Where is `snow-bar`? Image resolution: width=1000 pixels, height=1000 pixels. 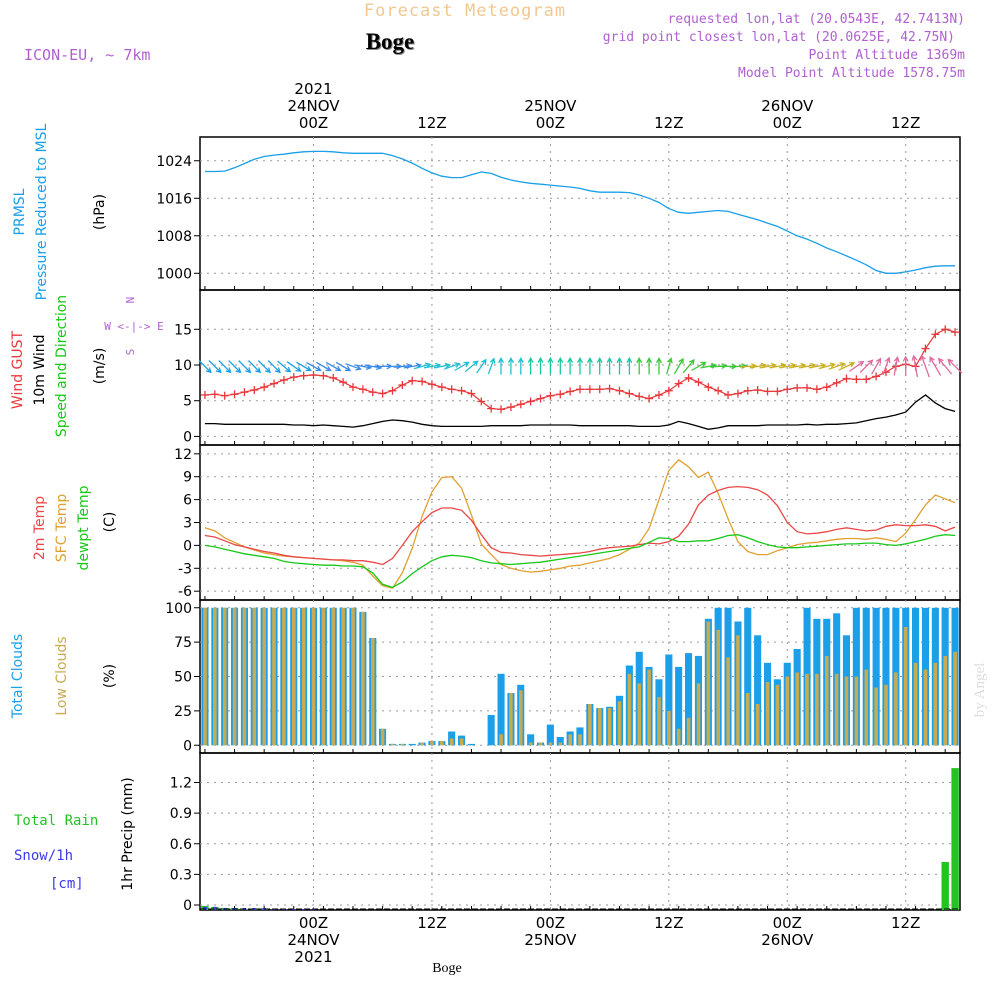 snow-bar is located at coordinates (254, 909).